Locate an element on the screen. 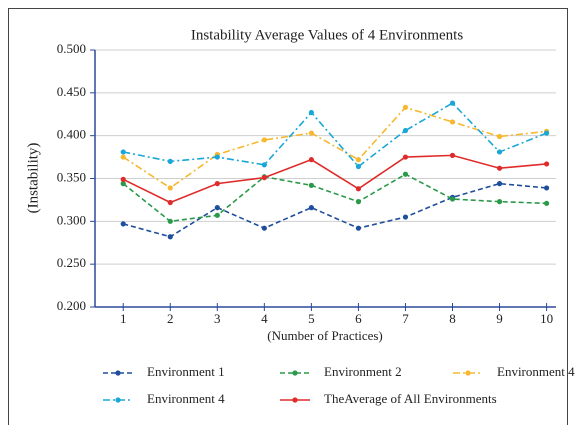 This screenshot has width=576, height=425. x-tick-label: 7 is located at coordinates (405, 318).